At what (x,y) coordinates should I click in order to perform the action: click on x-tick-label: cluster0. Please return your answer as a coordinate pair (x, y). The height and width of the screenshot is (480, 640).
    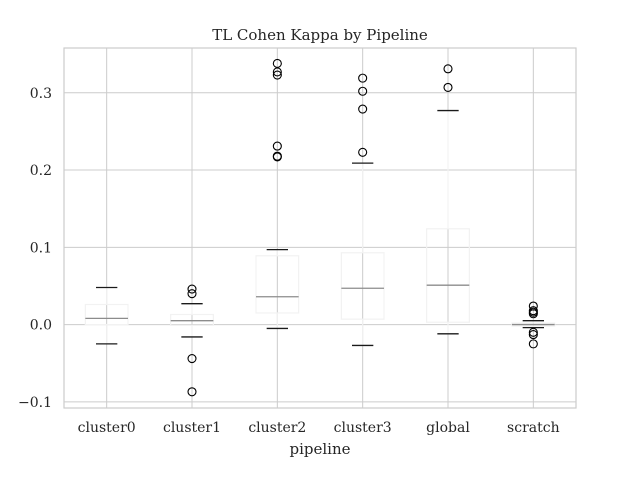
    Looking at the image, I should click on (107, 428).